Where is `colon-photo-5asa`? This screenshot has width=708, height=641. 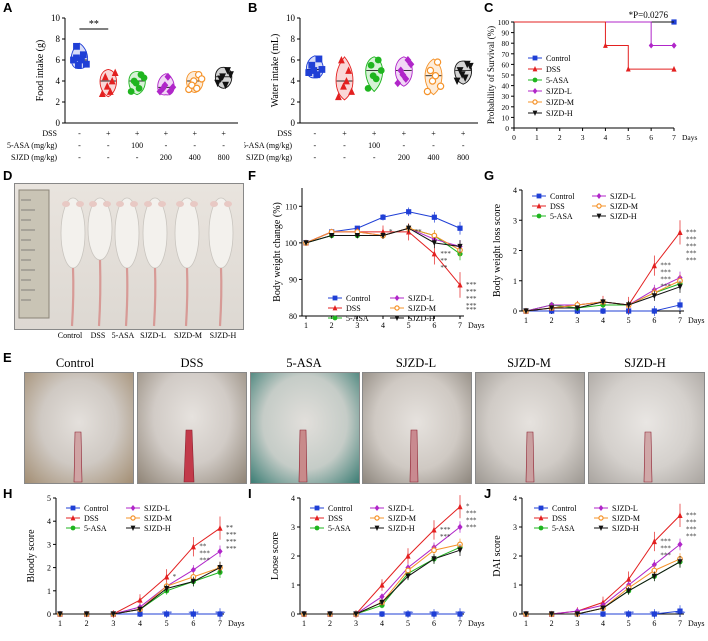
colon-photo-5asa is located at coordinates (305, 428).